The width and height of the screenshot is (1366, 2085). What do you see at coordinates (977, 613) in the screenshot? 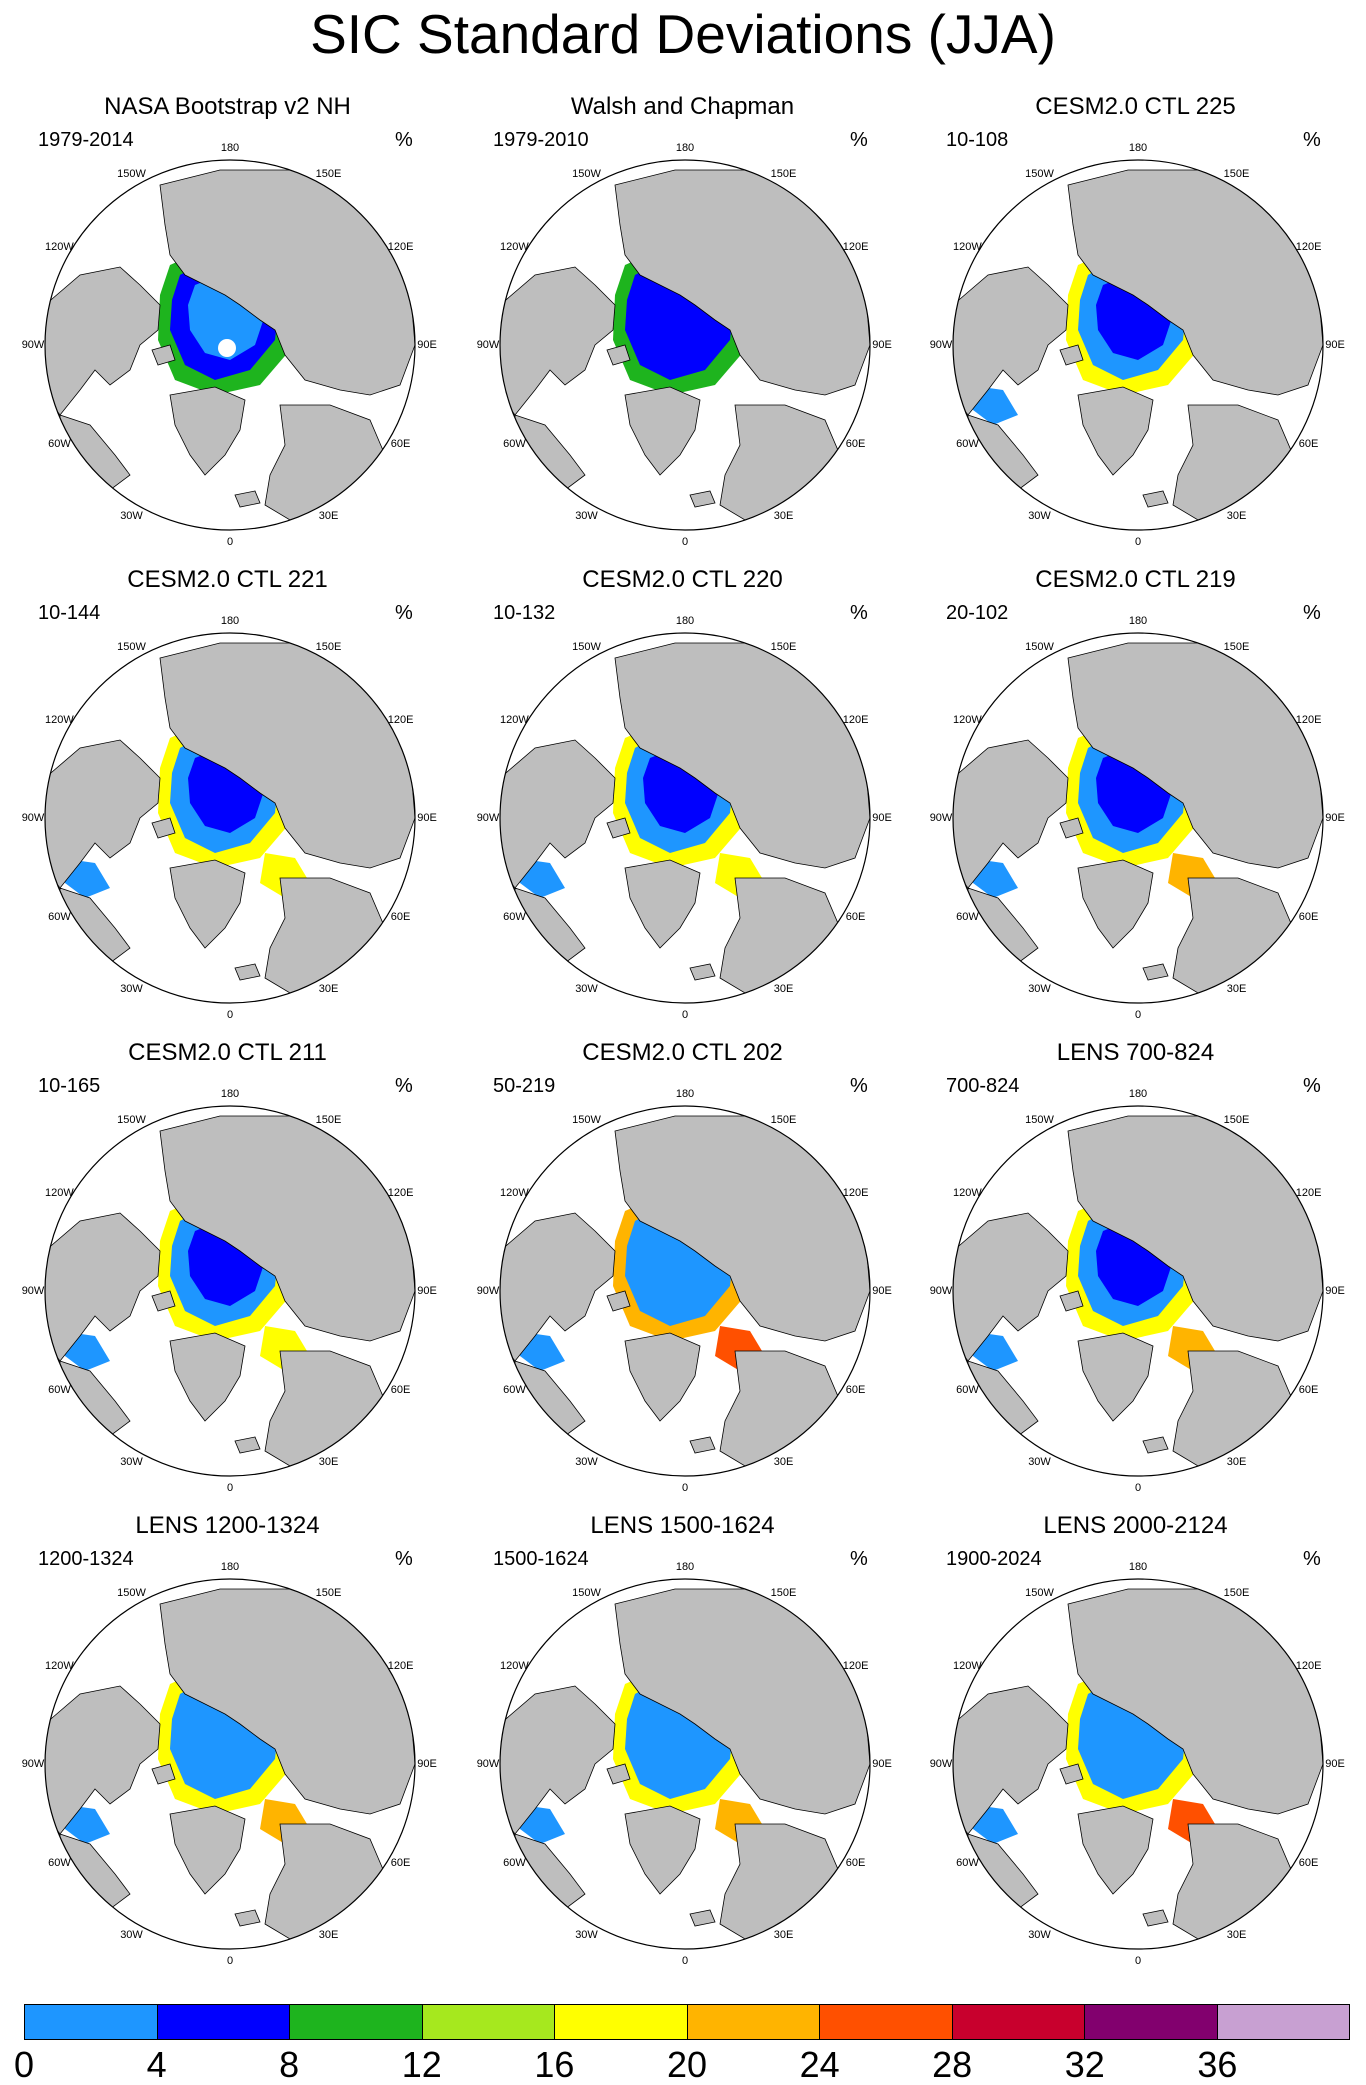
I see `panel-year-range: 20-102` at bounding box center [977, 613].